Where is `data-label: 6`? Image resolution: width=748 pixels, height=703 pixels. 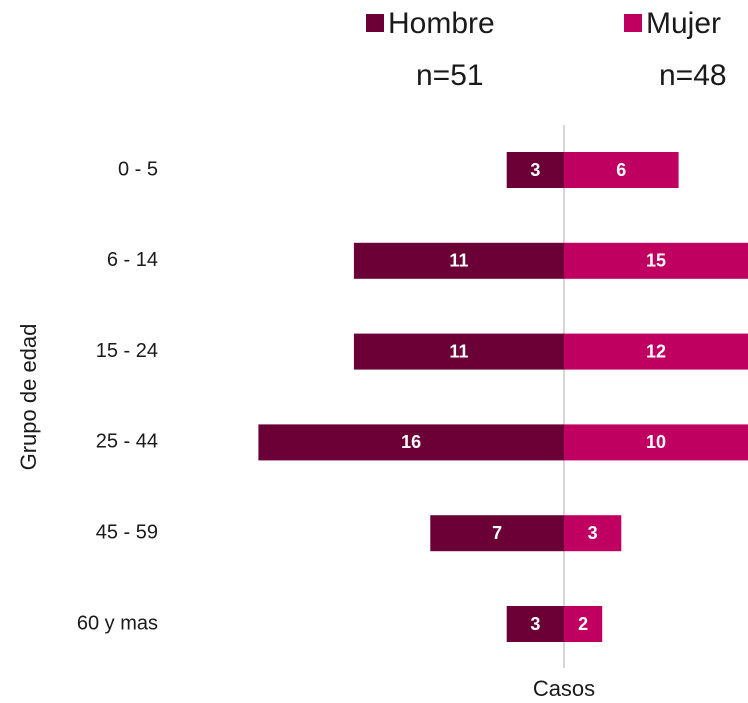
data-label: 6 is located at coordinates (621, 170).